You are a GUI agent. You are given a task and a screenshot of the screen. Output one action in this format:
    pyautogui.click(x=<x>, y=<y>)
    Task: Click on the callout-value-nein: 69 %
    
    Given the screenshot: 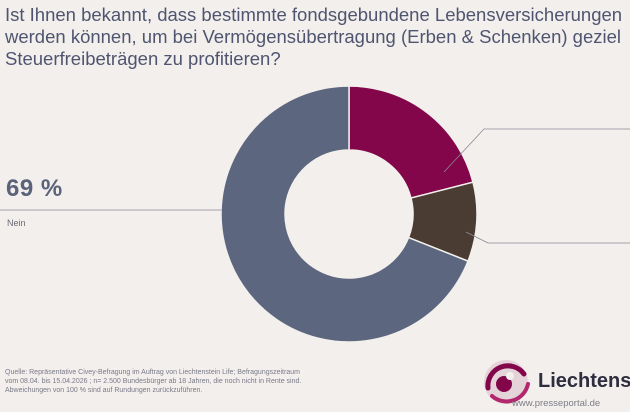 What is the action you would take?
    pyautogui.click(x=34, y=188)
    